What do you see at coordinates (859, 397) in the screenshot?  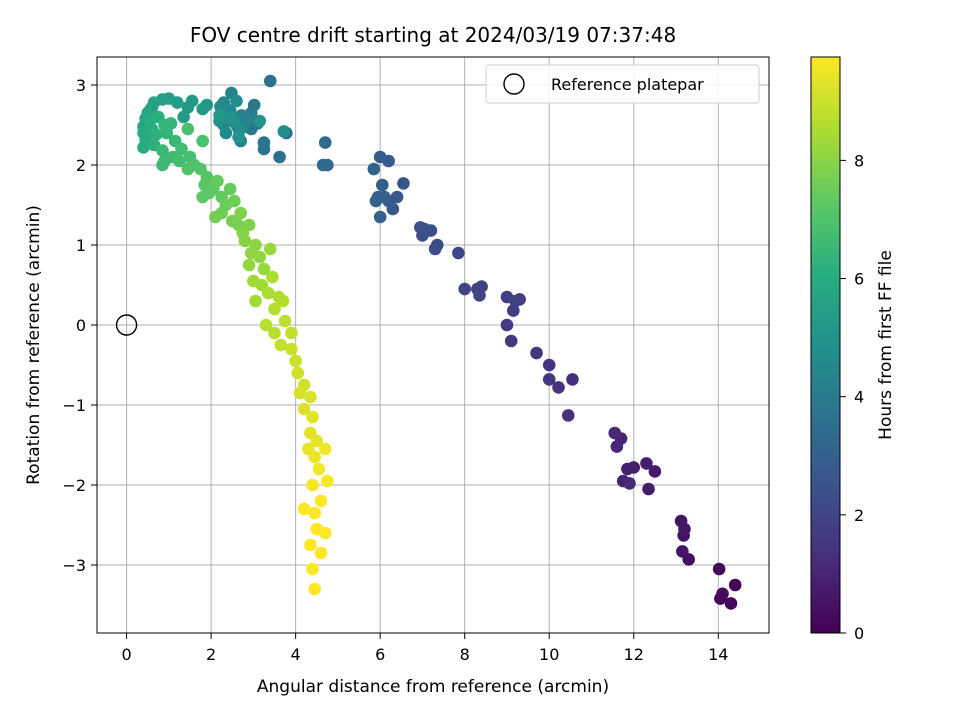 I see `colorbar-tick-label: 4` at bounding box center [859, 397].